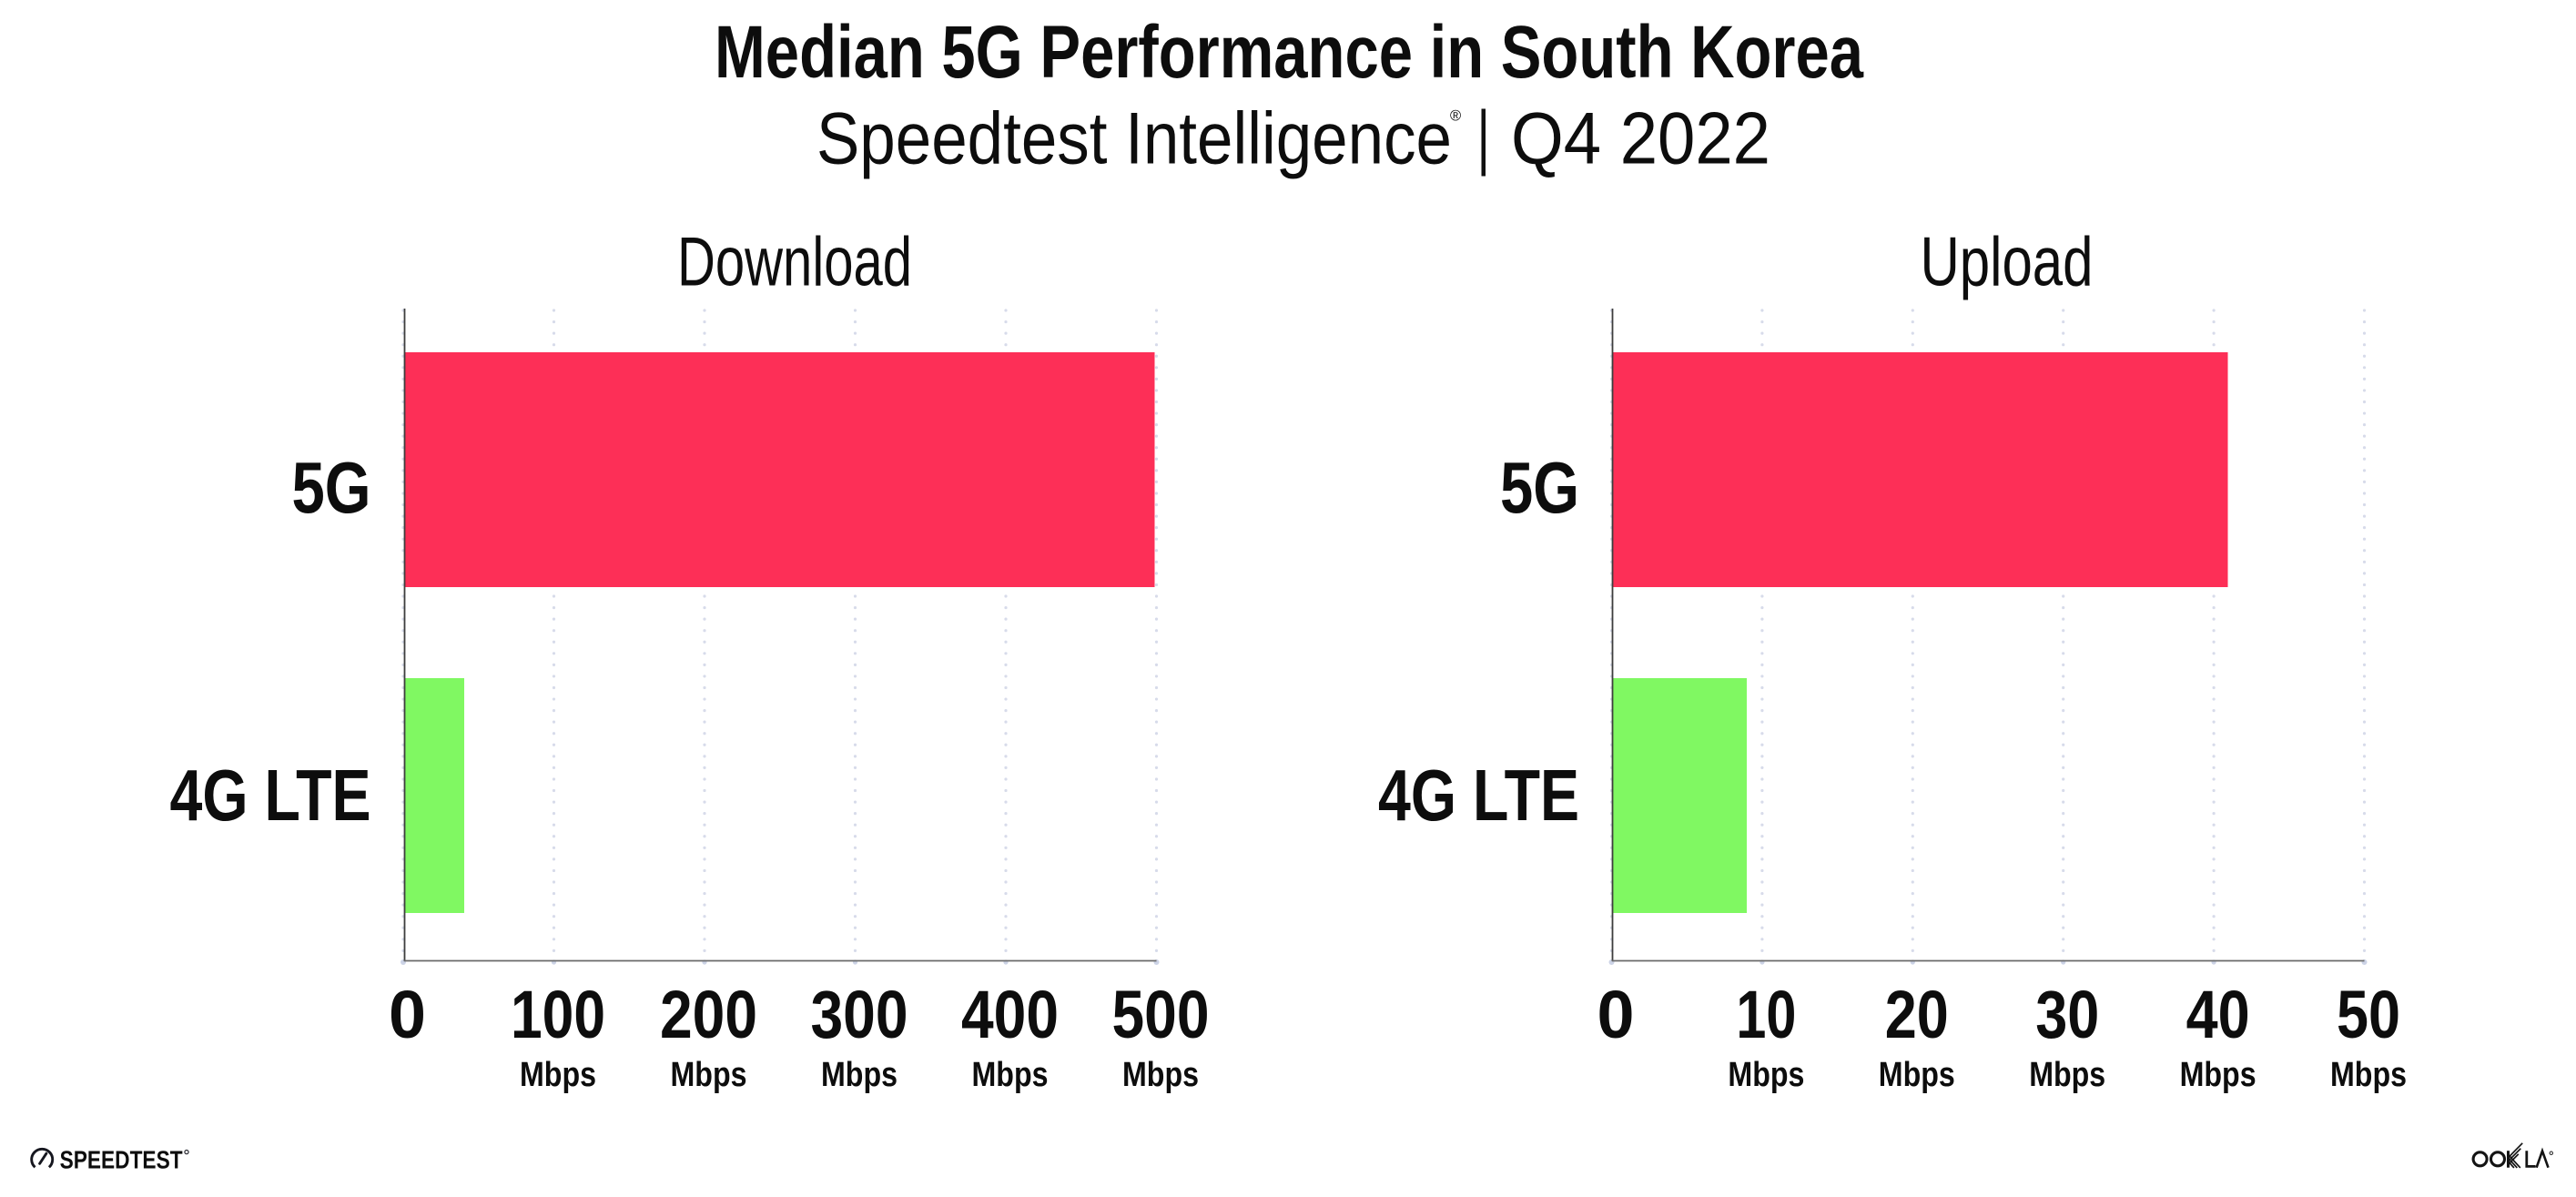 The image size is (2576, 1197). Describe the element at coordinates (1134, 139) in the screenshot. I see `svg-text: Speedtest Intelligence` at that location.